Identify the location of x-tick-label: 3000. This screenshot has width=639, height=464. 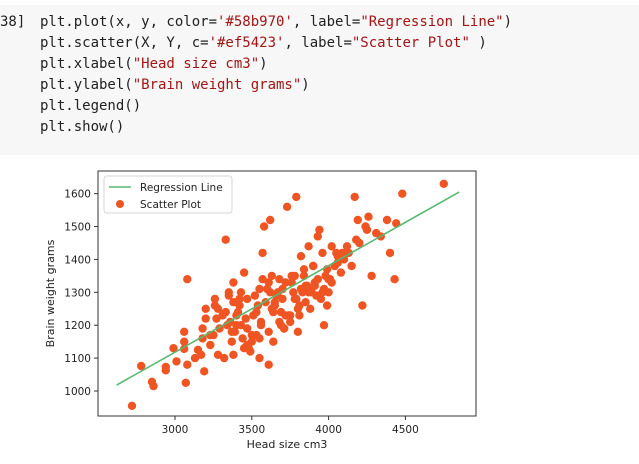
(175, 430).